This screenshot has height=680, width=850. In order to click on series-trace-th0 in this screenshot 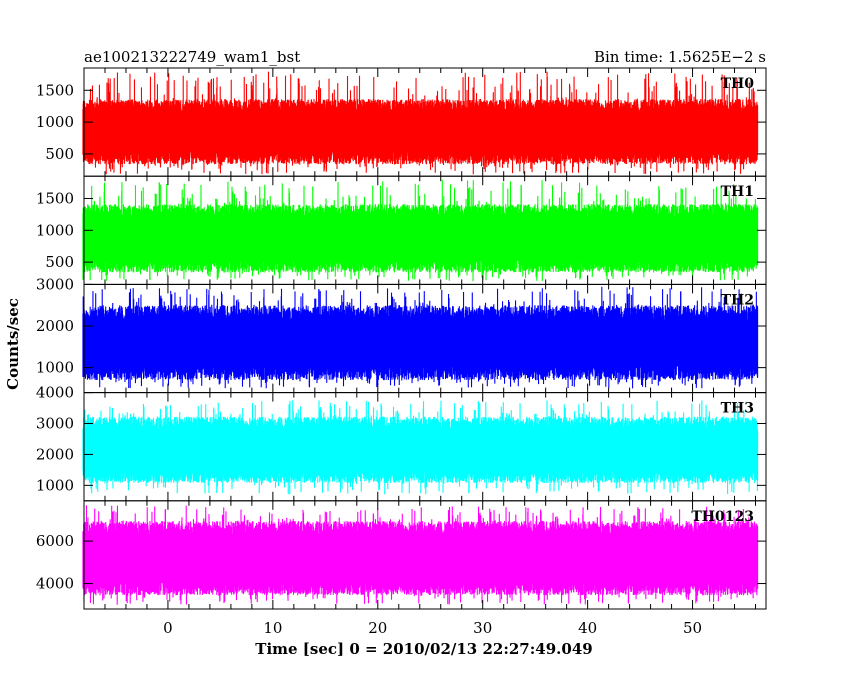, I will do `click(420, 123)`.